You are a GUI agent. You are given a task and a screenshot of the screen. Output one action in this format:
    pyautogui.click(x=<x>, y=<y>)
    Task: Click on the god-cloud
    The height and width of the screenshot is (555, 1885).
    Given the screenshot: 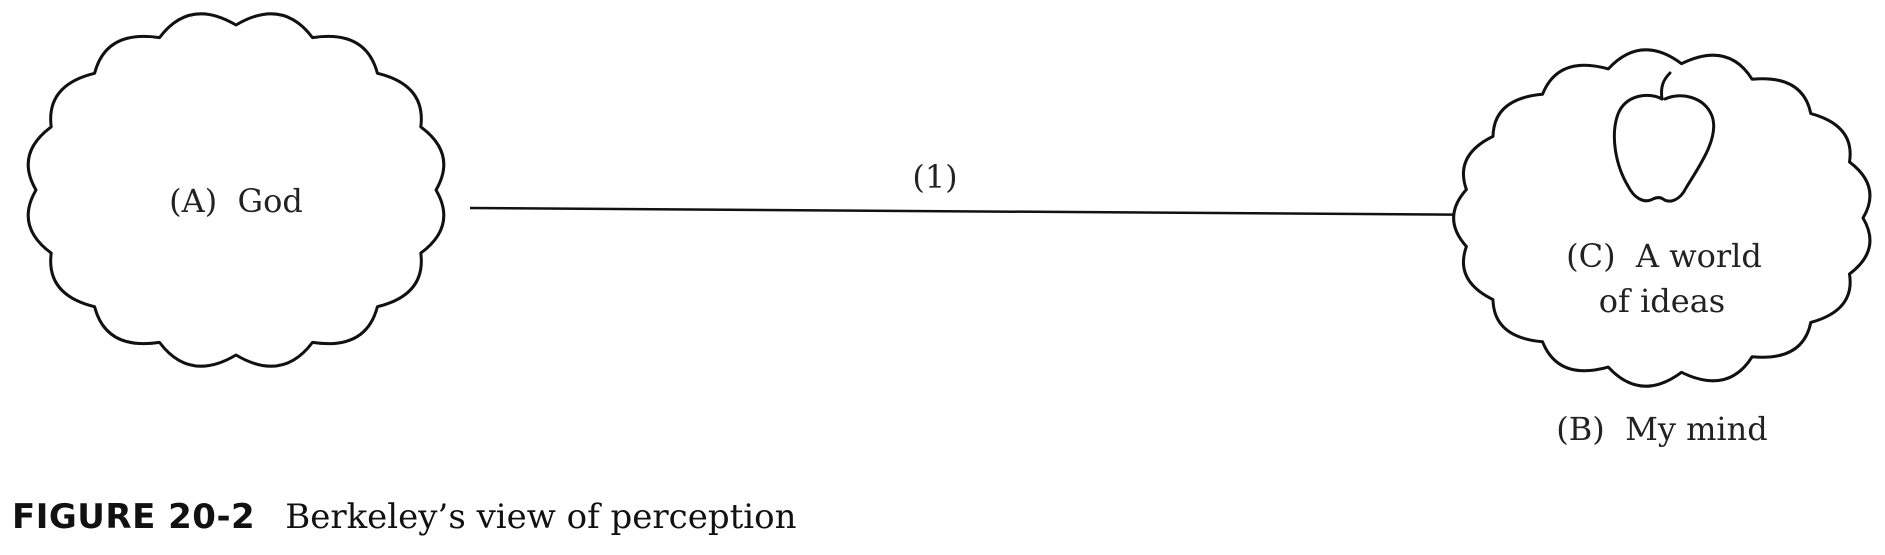 What is the action you would take?
    pyautogui.click(x=236, y=190)
    